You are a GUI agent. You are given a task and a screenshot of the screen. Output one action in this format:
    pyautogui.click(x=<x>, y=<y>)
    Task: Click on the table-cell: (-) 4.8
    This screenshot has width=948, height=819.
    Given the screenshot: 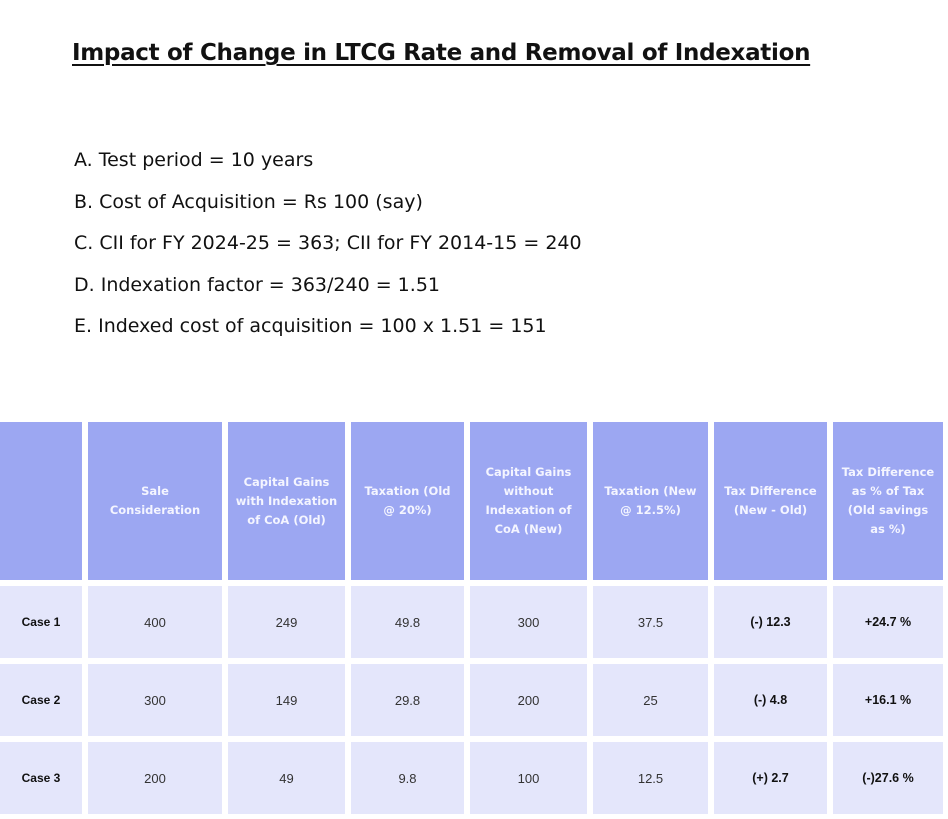 What is the action you would take?
    pyautogui.click(x=770, y=700)
    